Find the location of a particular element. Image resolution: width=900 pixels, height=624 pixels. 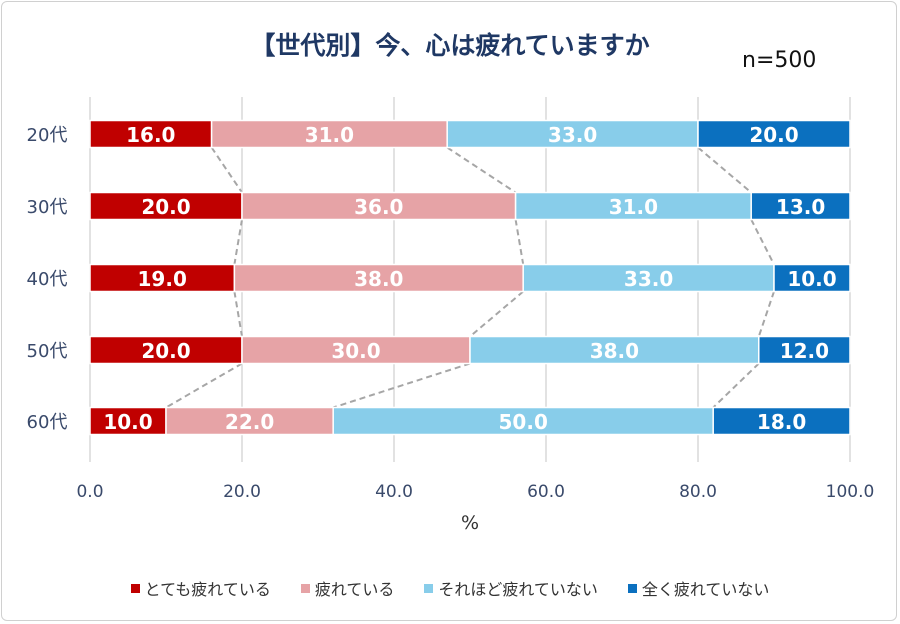

sample-size: n=500 is located at coordinates (779, 60).